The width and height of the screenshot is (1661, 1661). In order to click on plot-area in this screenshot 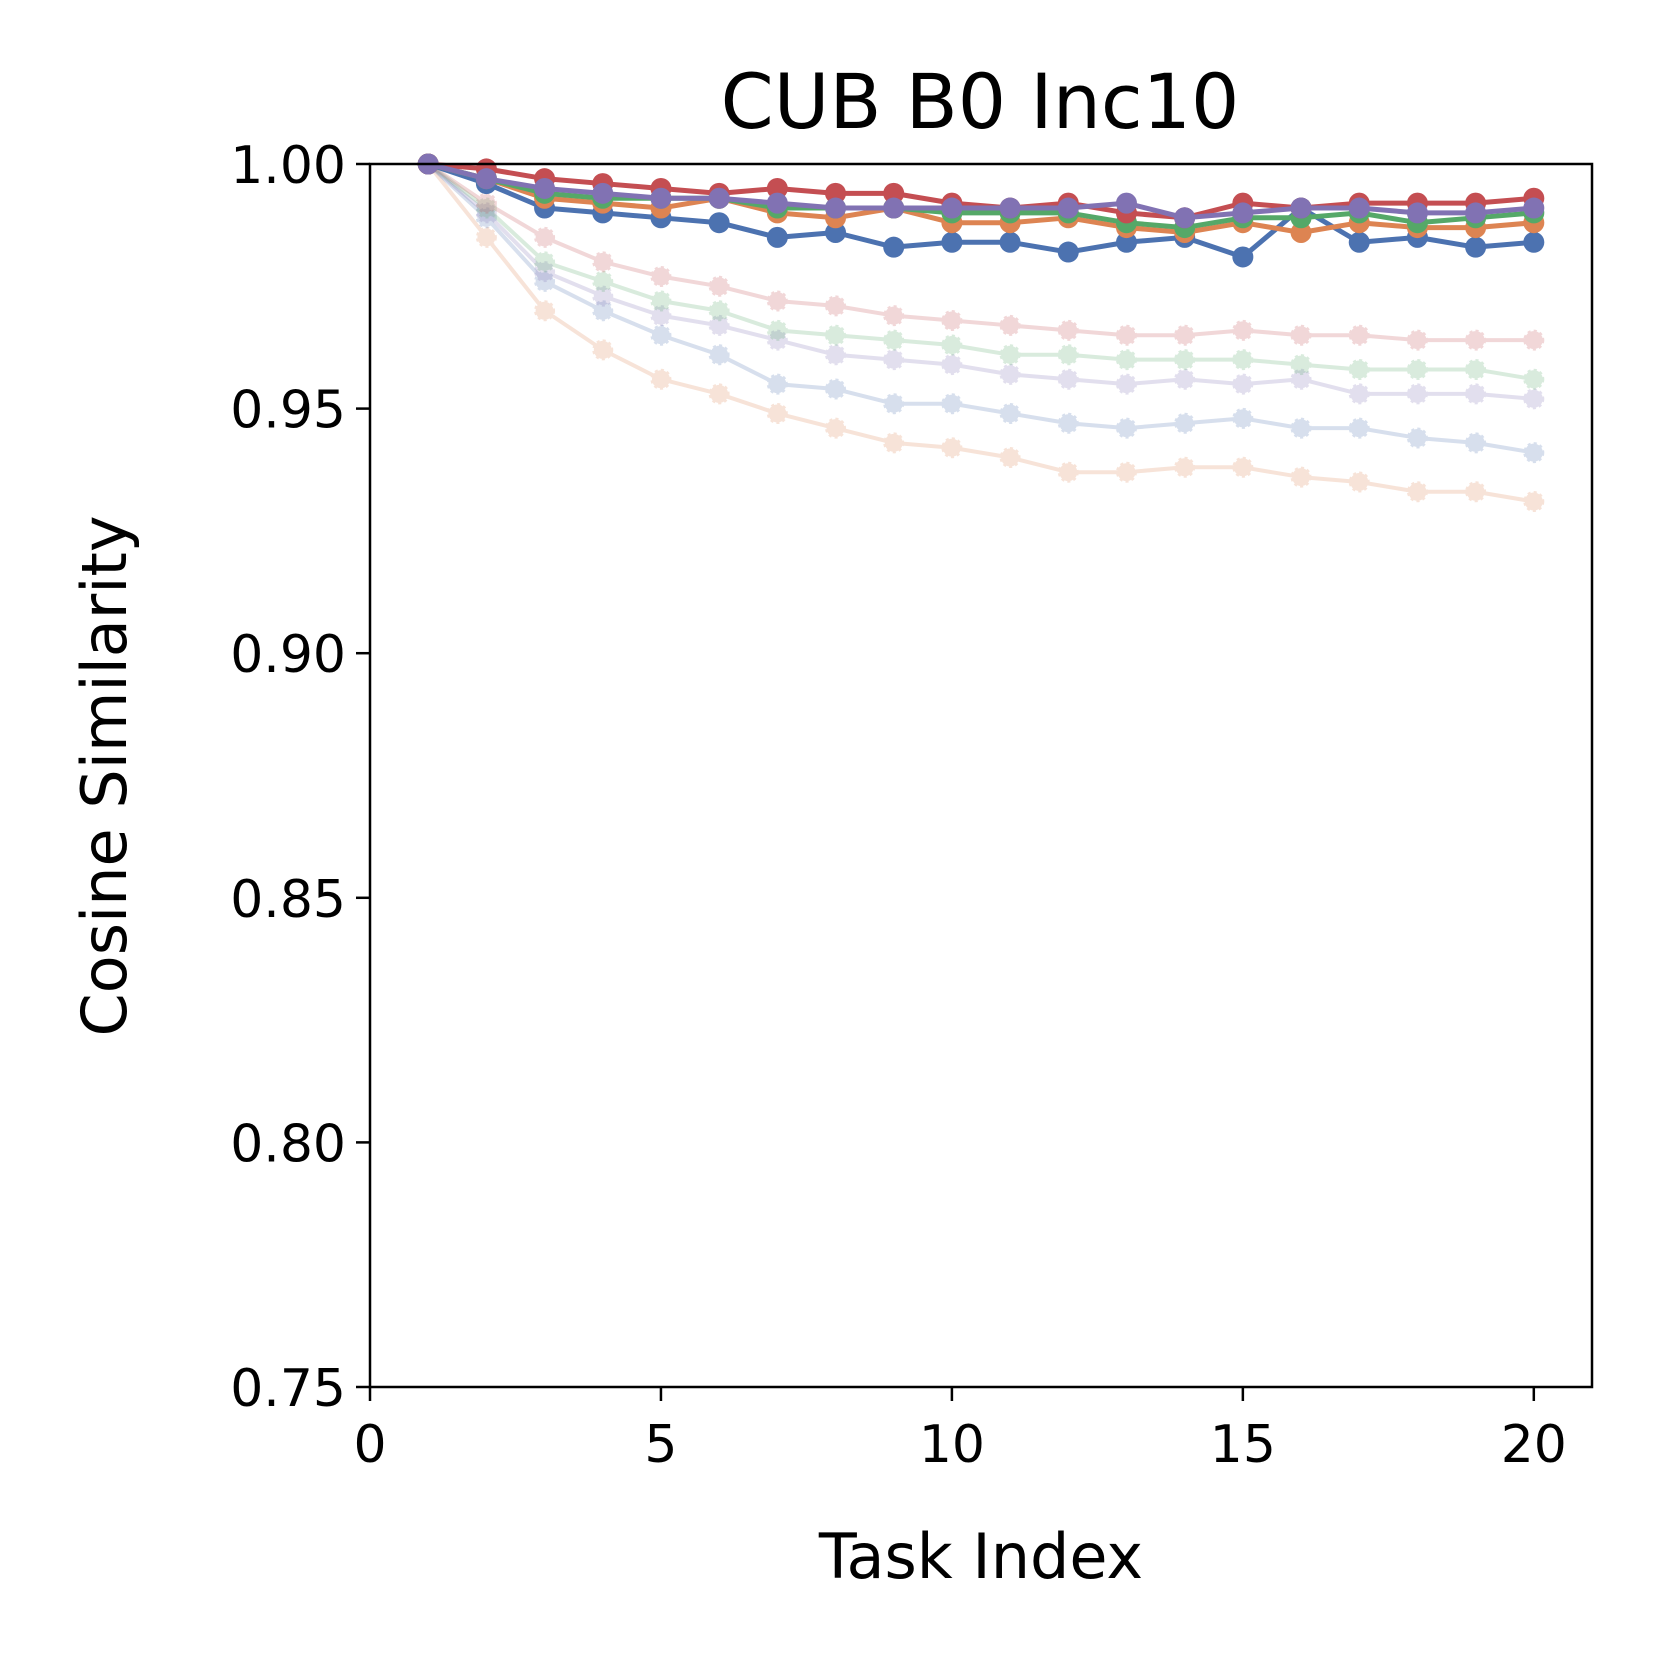, I will do `click(981, 333)`.